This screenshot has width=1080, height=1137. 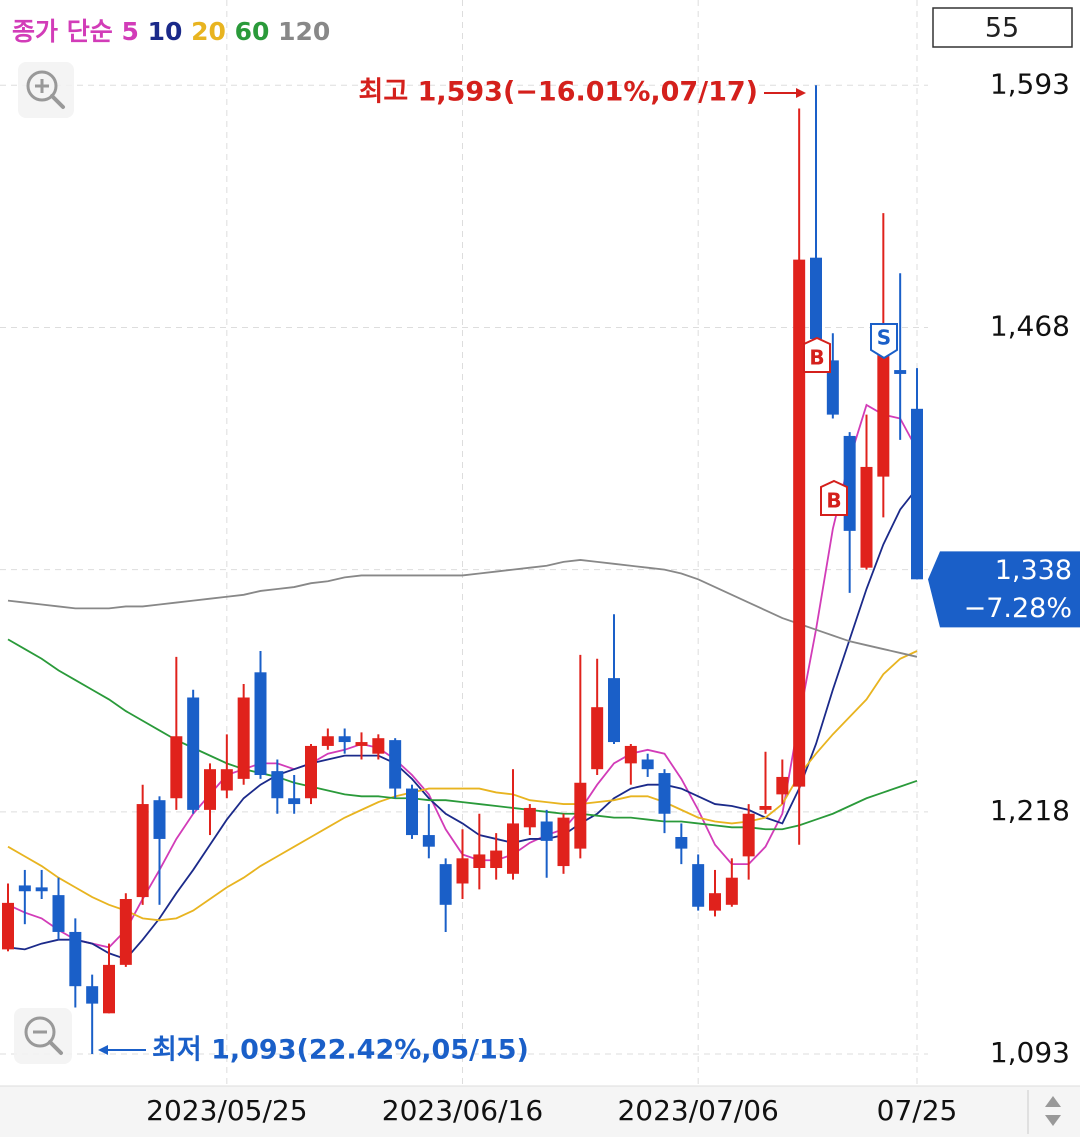 I want to click on legend: 종가 단순 5 10 20 60 120, so click(x=171, y=31).